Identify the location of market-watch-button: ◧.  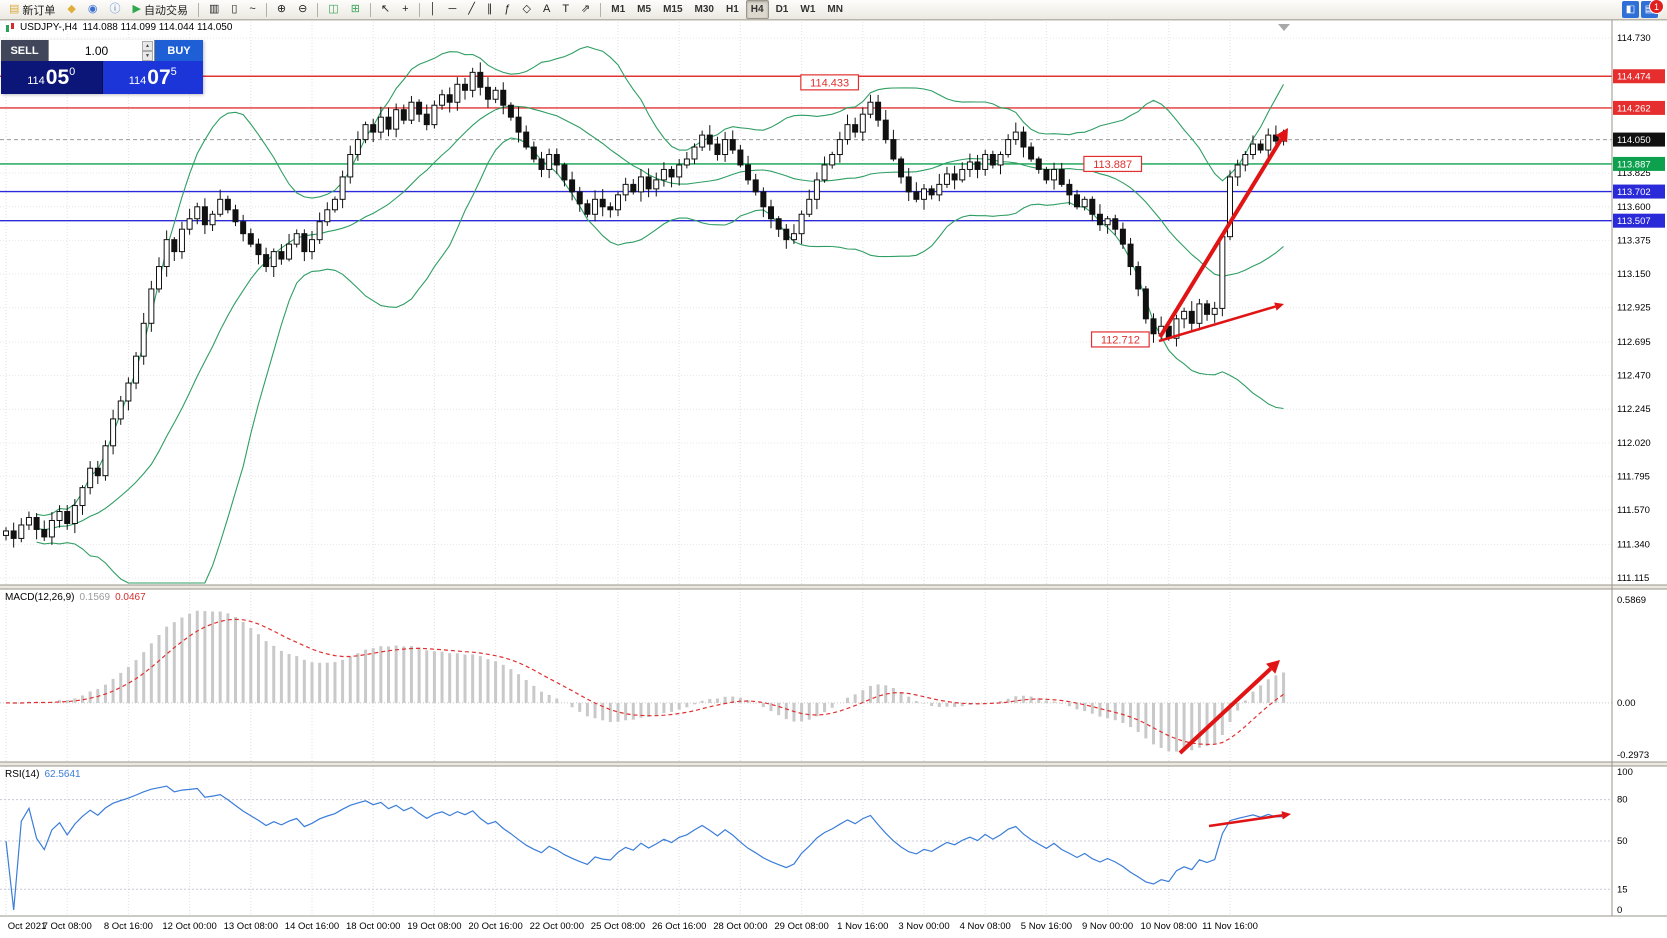
(1630, 9).